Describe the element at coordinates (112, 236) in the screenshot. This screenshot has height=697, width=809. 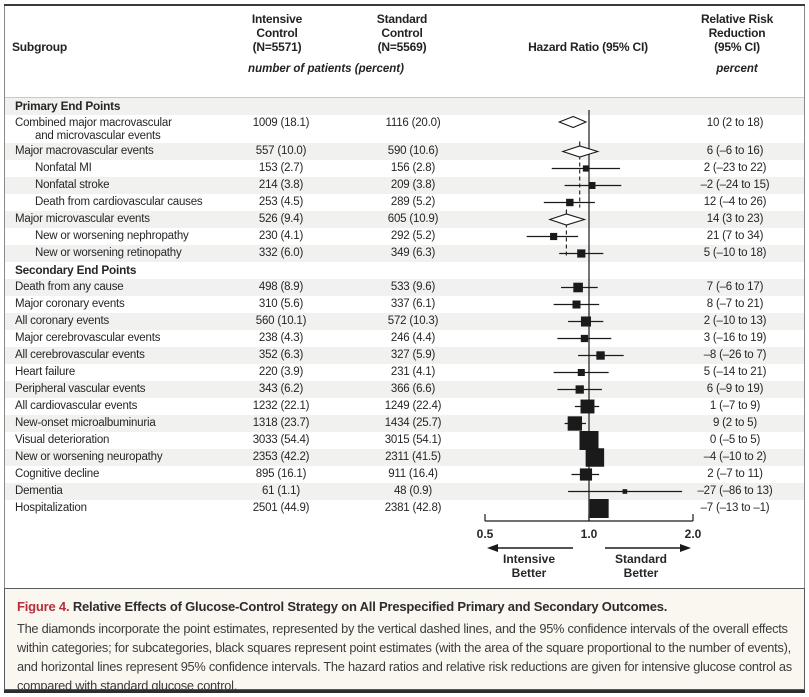
I see `row-label: New or worsening nephropathy` at that location.